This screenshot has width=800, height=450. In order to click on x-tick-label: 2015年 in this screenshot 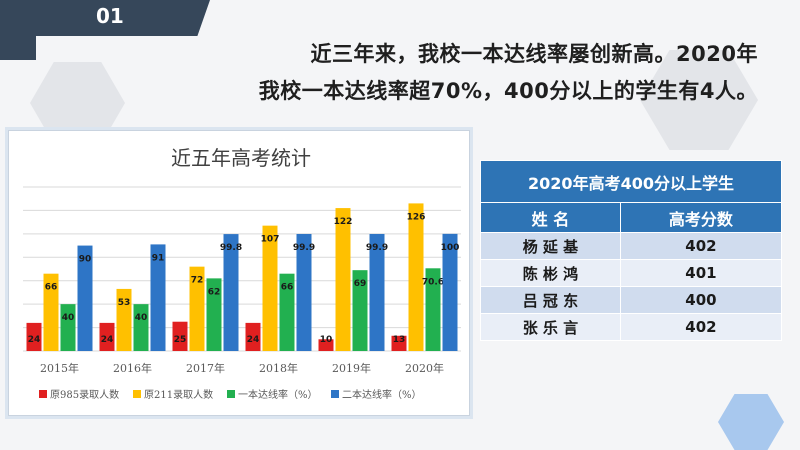, I will do `click(59, 368)`.